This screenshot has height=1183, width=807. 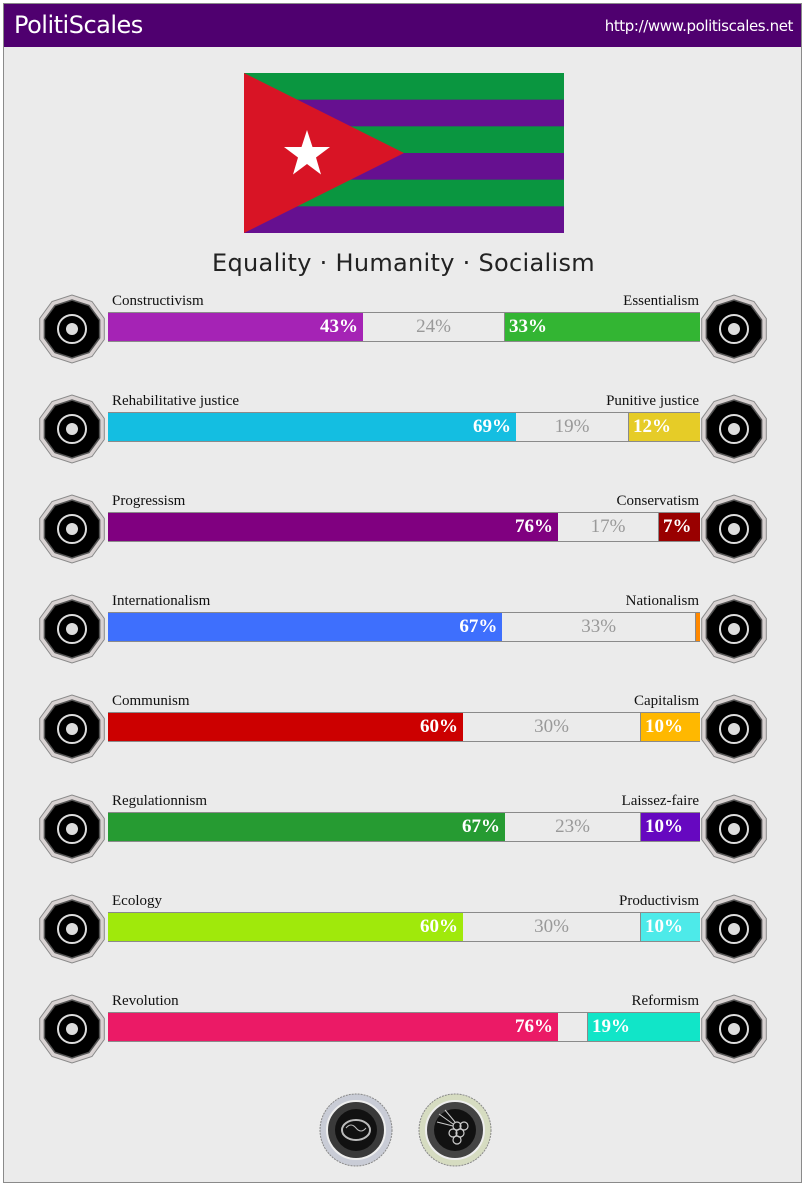 I want to click on right-axis-label: Reformism, so click(x=665, y=1001).